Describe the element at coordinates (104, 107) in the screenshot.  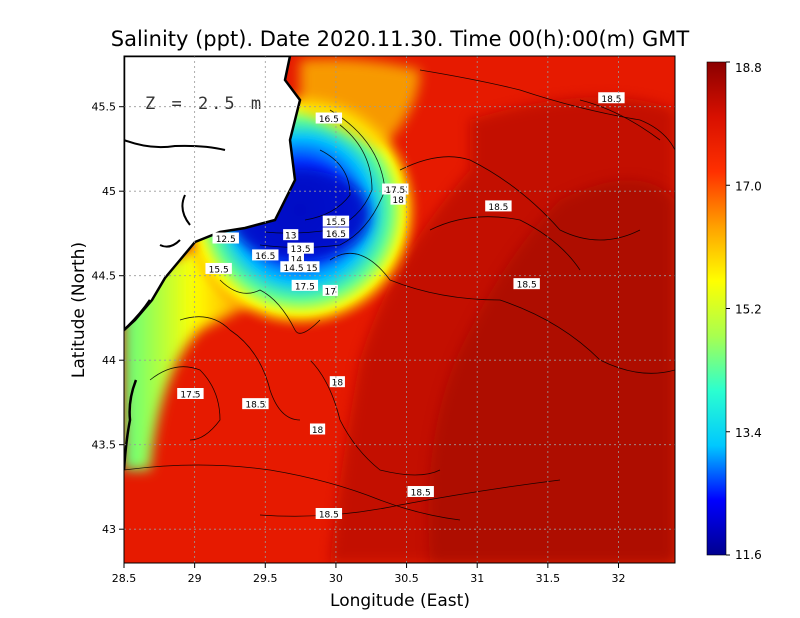
I see `y-tick-label: 45.5` at that location.